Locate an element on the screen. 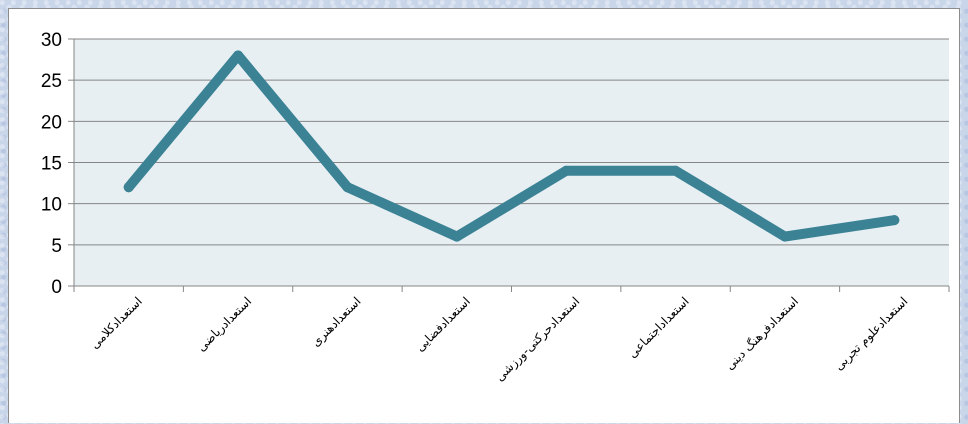 Image resolution: width=968 pixels, height=424 pixels. x-tick-label: استعدادهنری is located at coordinates (337, 322).